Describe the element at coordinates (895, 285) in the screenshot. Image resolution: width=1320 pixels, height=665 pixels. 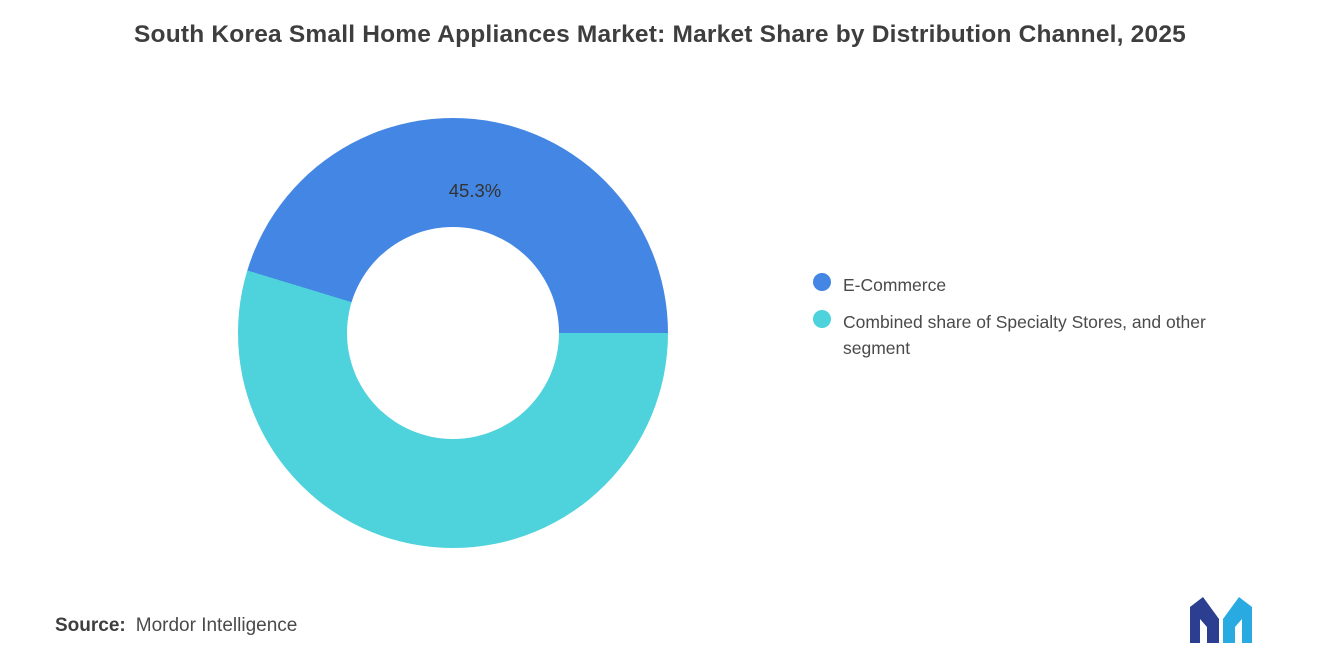
I see `legend-label: E-Commerce` at that location.